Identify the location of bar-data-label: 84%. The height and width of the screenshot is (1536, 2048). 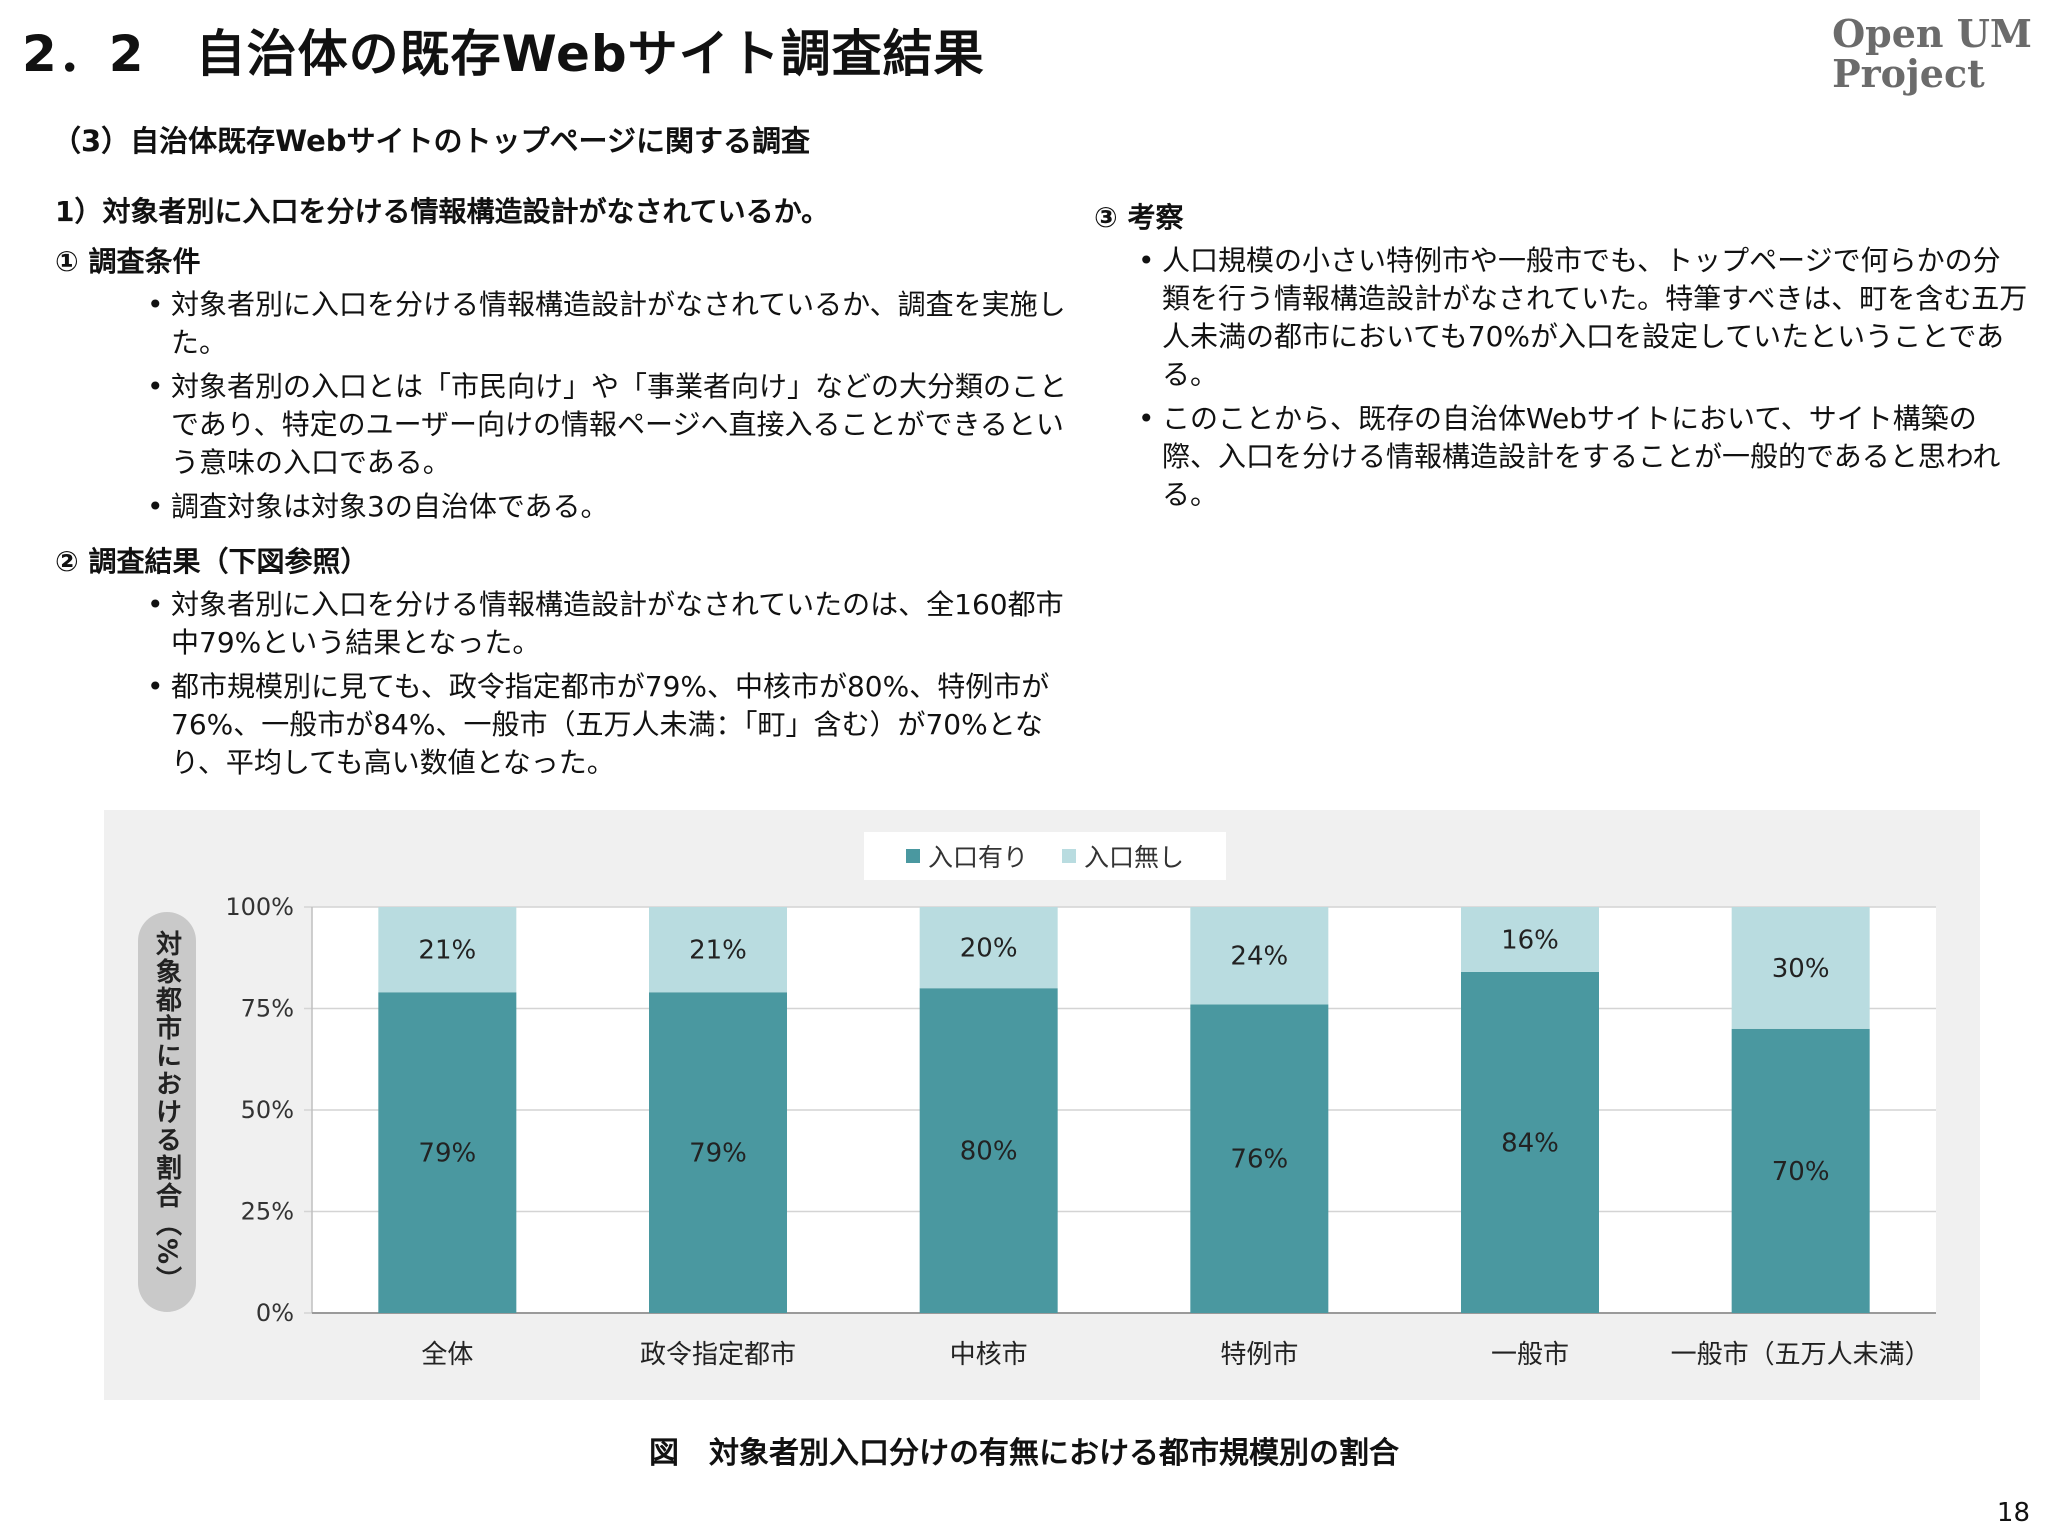
(1530, 1143).